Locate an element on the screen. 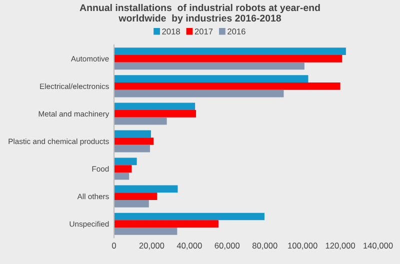 This screenshot has height=264, width=400. x-tick-label: 100,000 is located at coordinates (303, 246).